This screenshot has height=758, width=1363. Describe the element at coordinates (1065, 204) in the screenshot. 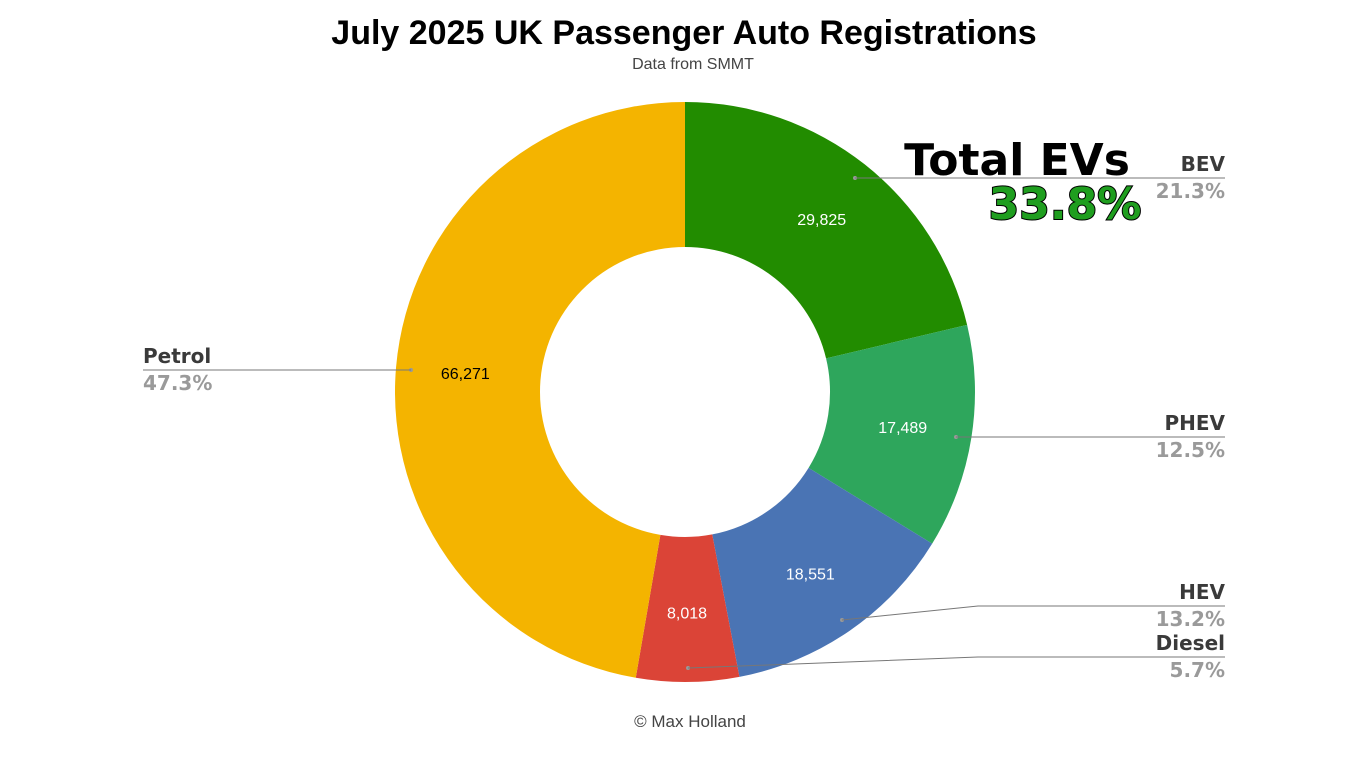

I see `total-evs-value: 33.8%` at that location.